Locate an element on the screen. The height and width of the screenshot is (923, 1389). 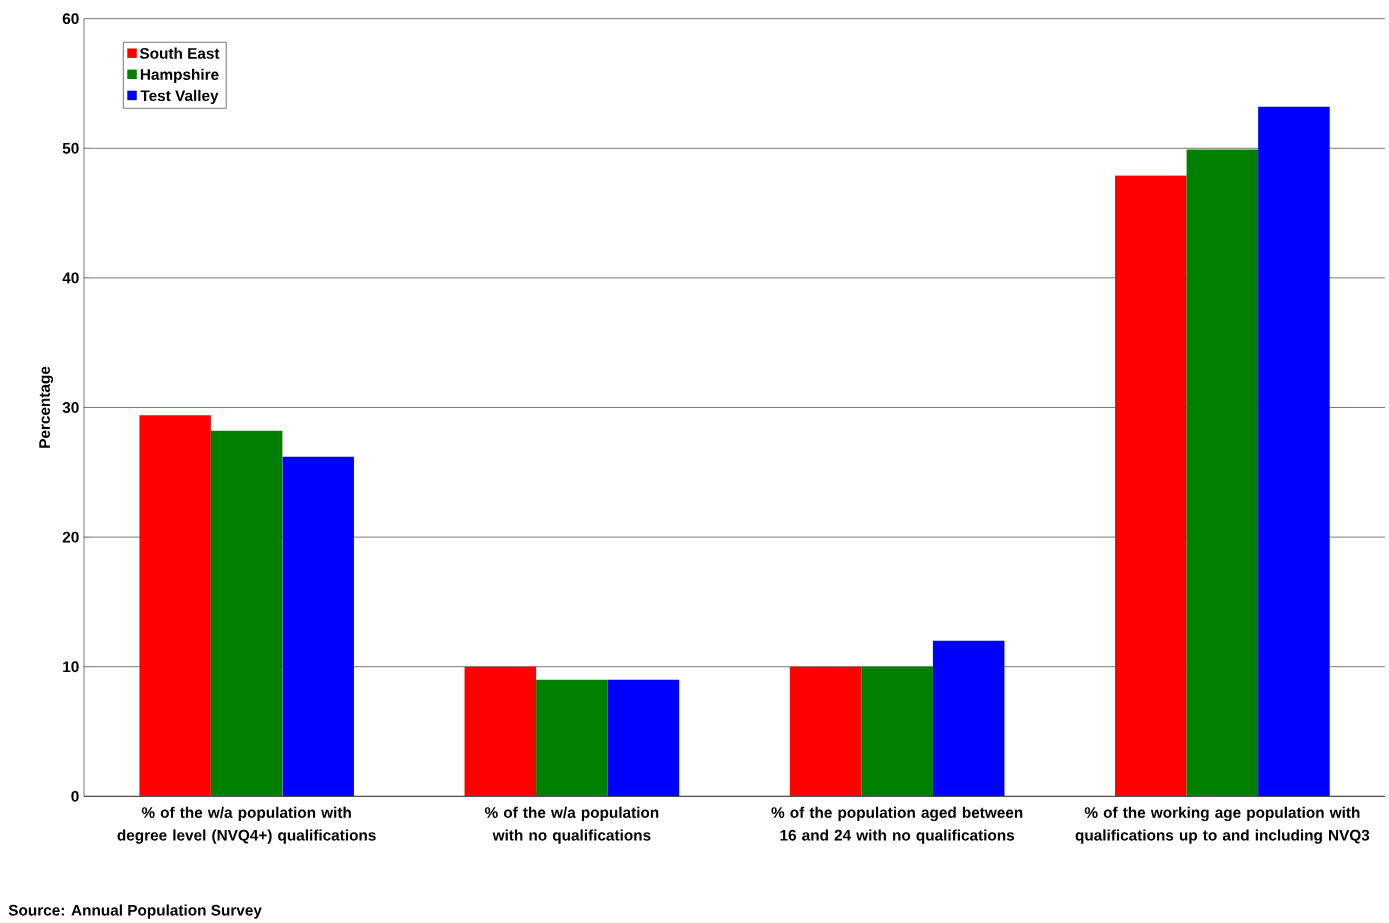
source-note: Source: Annual Population Survey is located at coordinates (135, 911).